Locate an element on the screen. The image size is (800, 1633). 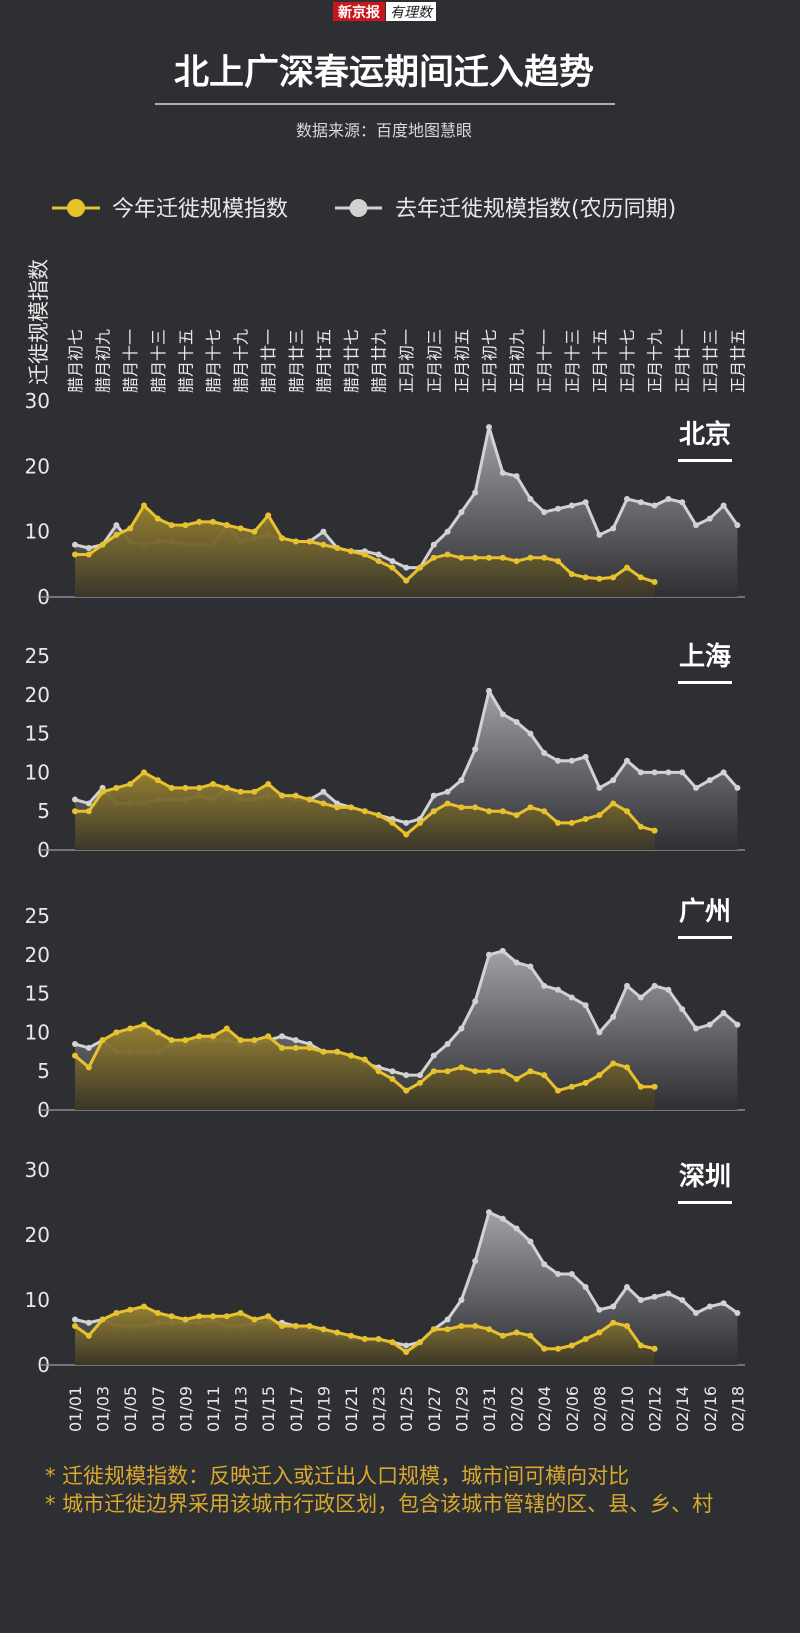
x-tick-label: 02/02 is located at coordinates (517, 1409).